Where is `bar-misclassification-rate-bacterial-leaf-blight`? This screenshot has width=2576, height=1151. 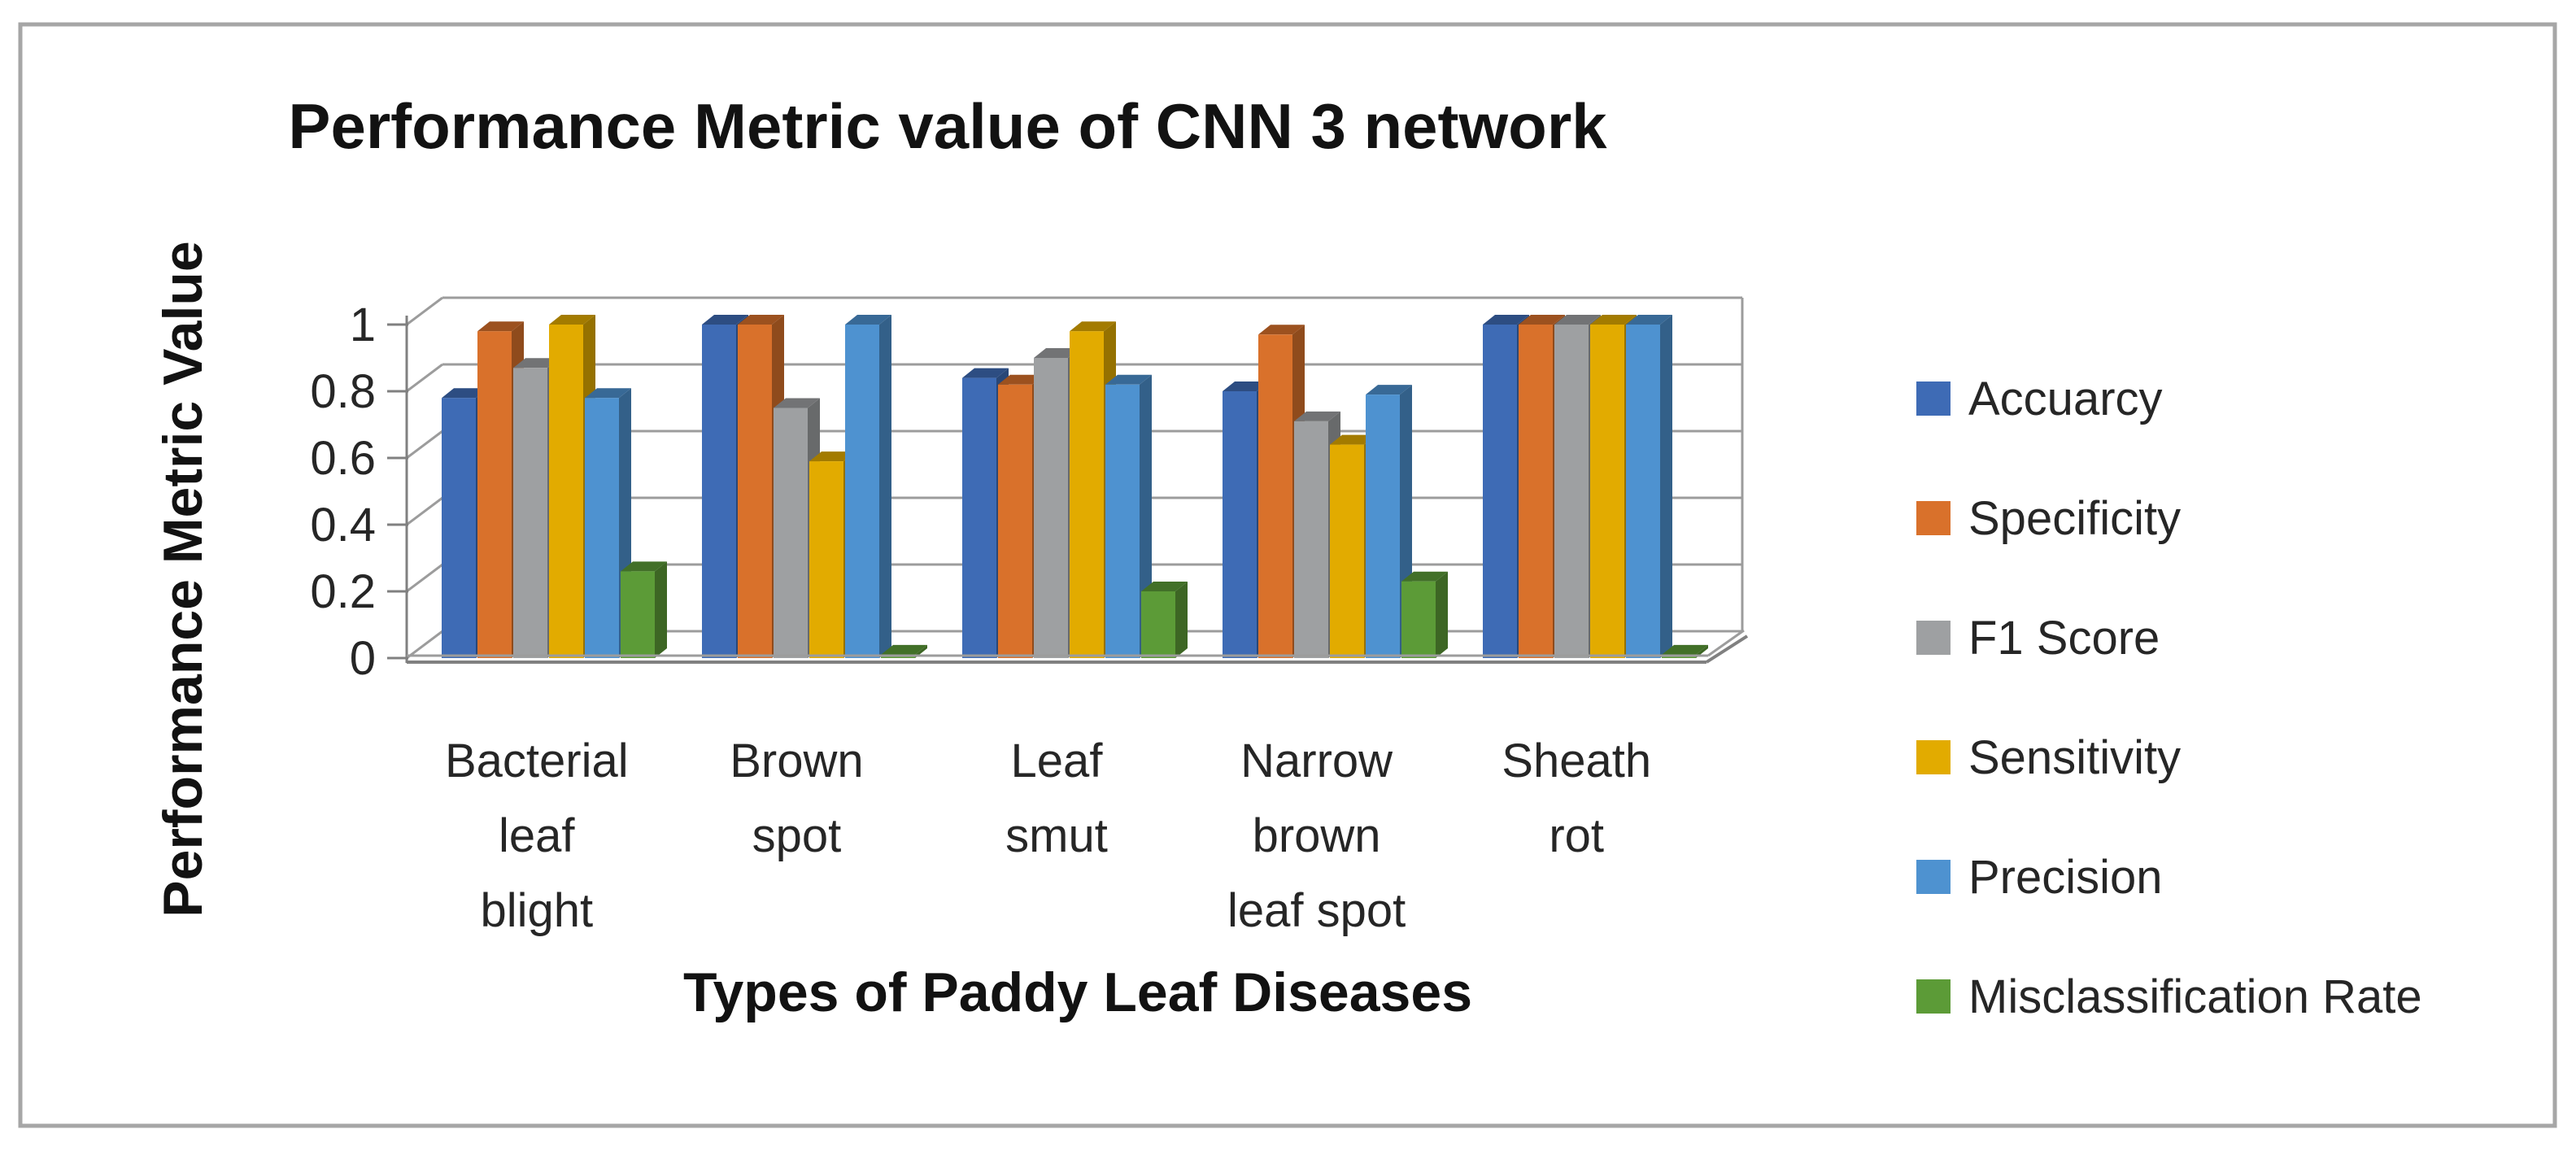 bar-misclassification-rate-bacterial-leaf-blight is located at coordinates (644, 609).